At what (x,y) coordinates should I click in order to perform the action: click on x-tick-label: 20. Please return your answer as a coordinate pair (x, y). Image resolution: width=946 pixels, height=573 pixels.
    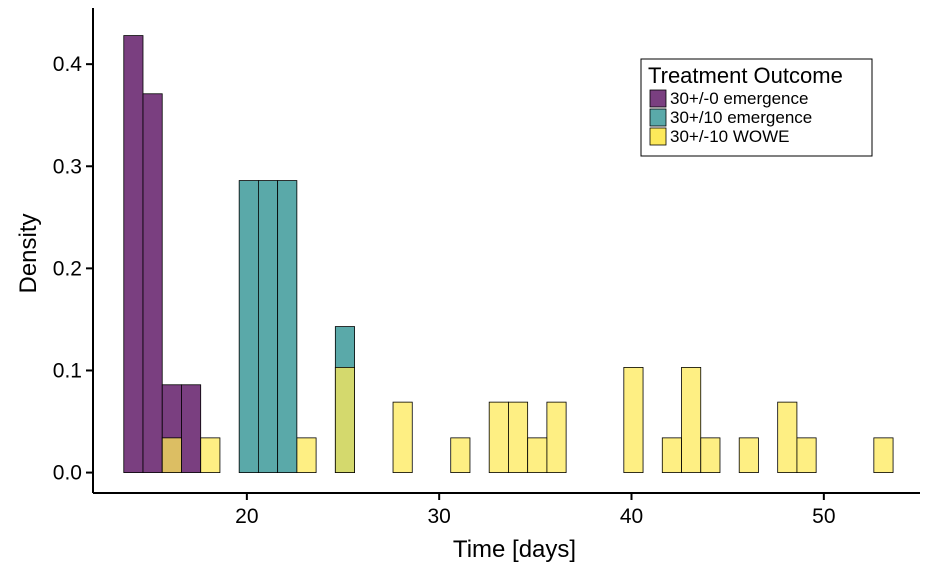
    Looking at the image, I should click on (246, 516).